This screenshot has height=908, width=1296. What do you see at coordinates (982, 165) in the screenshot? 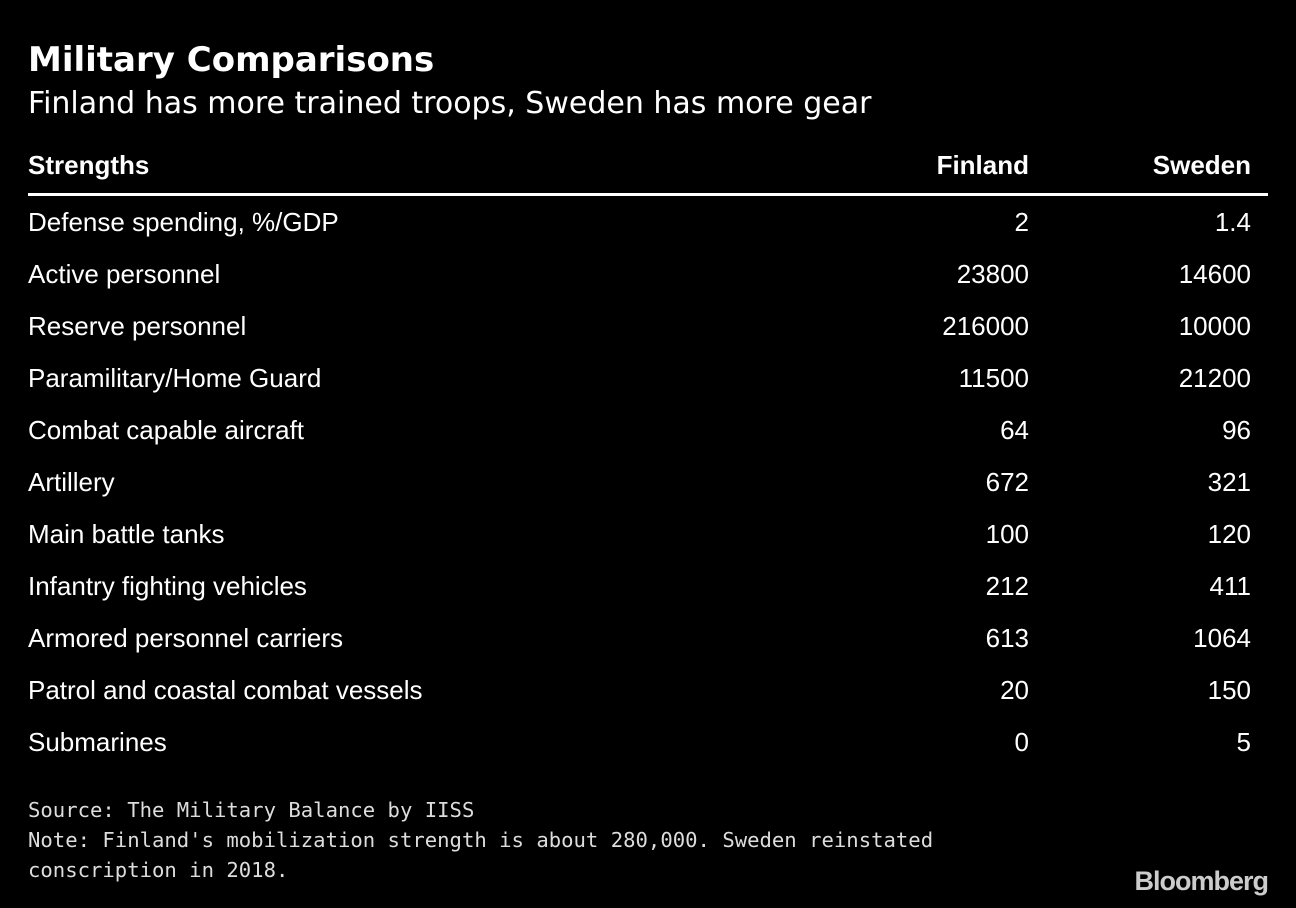
I see `column-header: Finland` at bounding box center [982, 165].